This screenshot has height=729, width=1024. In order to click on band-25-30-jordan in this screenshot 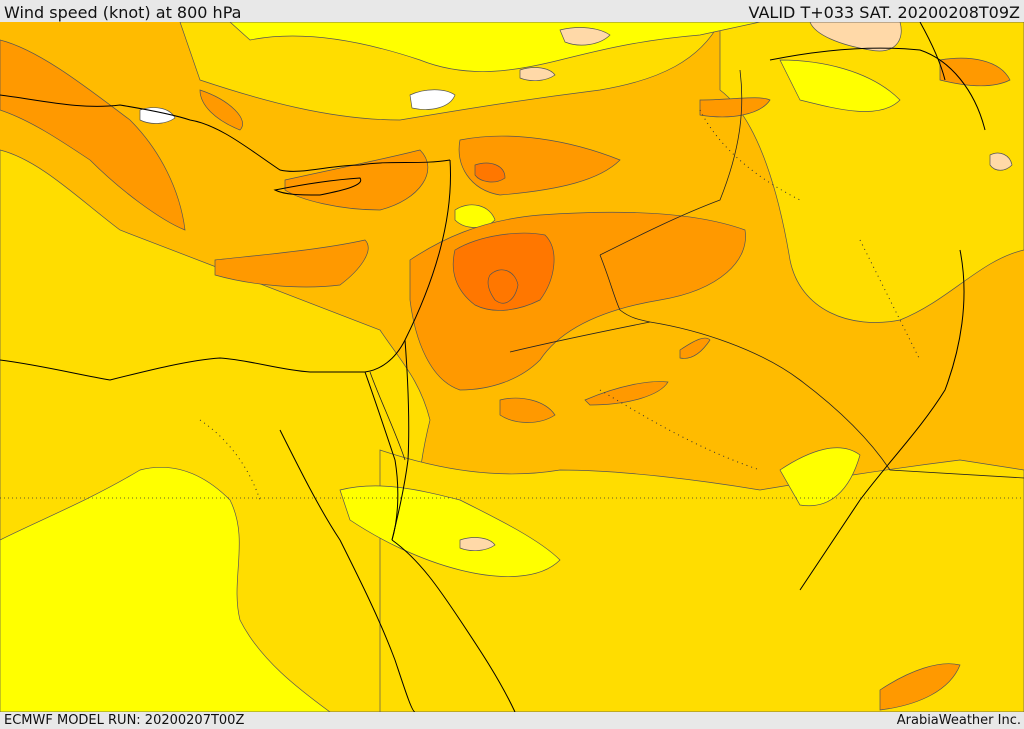, I will do `click(527, 410)`.